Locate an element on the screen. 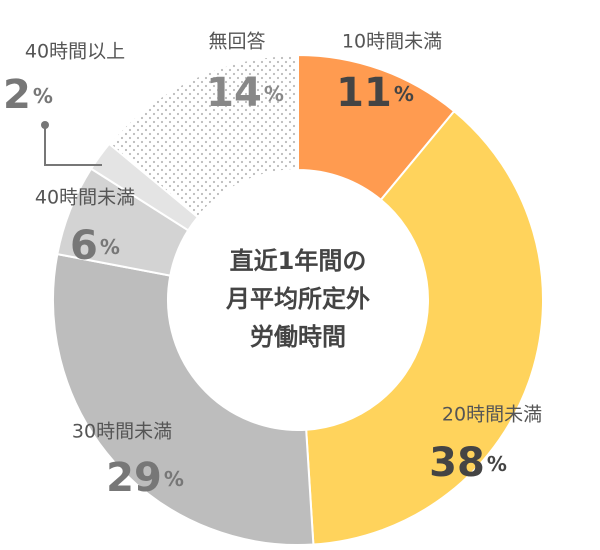 Image resolution: width=600 pixels, height=550 pixels. value-number: 6 is located at coordinates (84, 246).